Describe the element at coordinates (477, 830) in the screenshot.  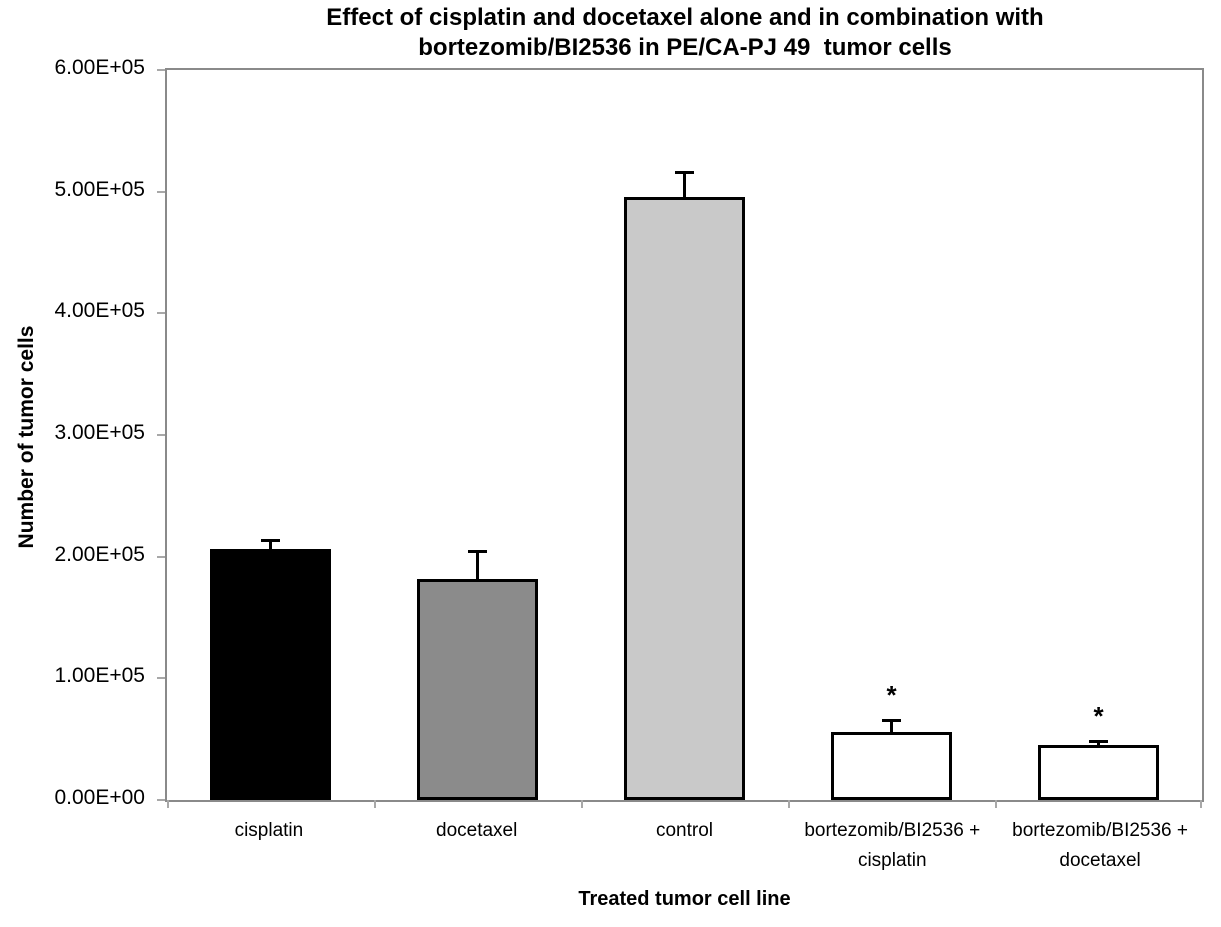
I see `x-category-label: docetaxel` at that location.